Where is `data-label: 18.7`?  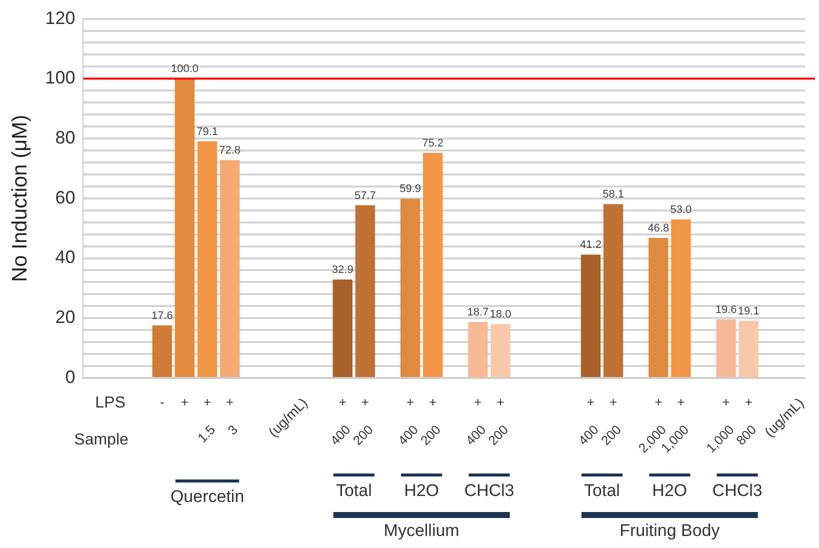 data-label: 18.7 is located at coordinates (478, 312).